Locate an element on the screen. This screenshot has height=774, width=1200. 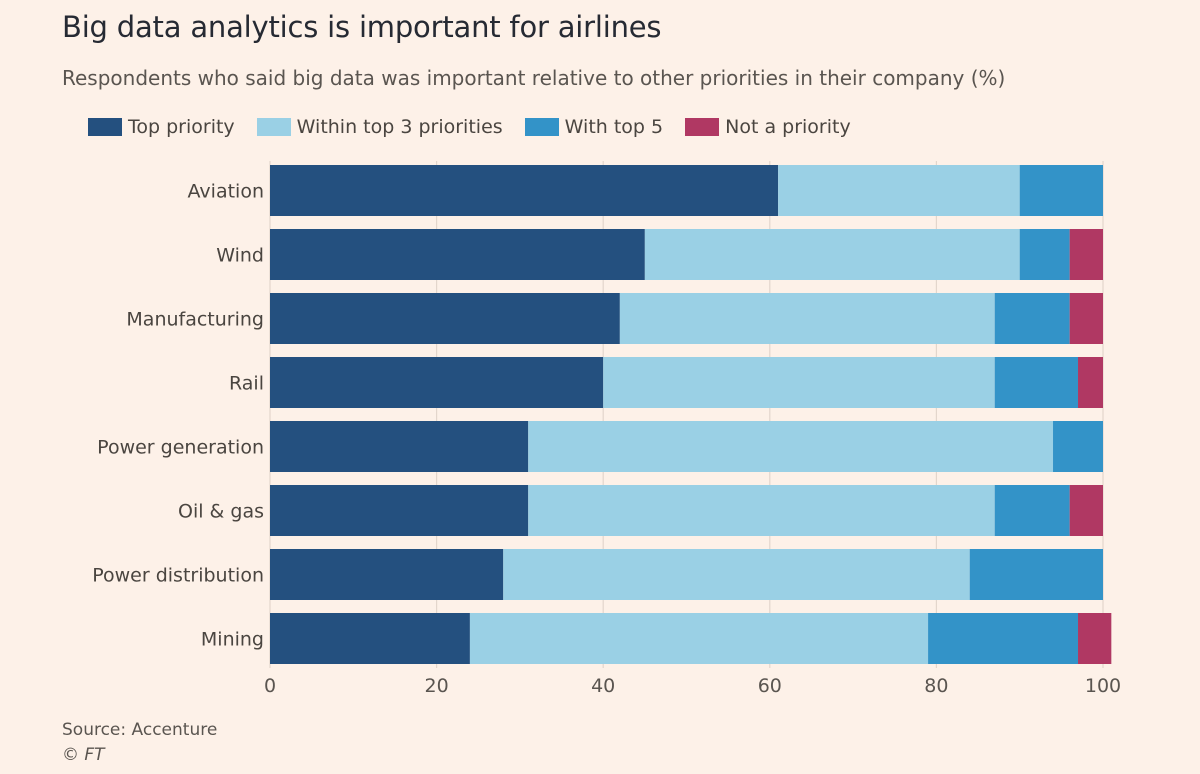
legend-item-not-a-priority: Not a priority is located at coordinates (768, 127).